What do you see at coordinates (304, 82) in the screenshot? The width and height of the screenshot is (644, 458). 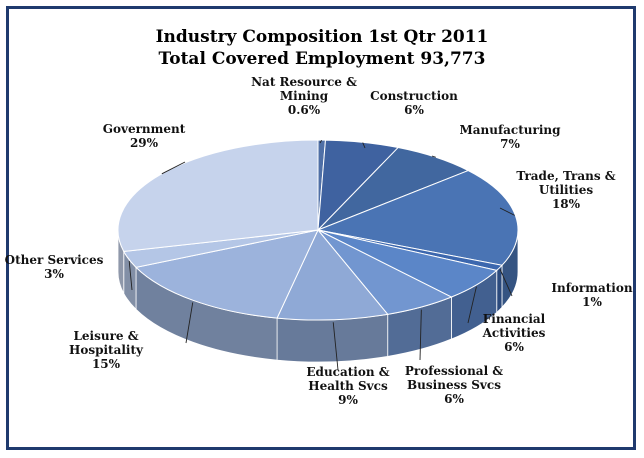 I see `slice-name: Nat Resource &` at bounding box center [304, 82].